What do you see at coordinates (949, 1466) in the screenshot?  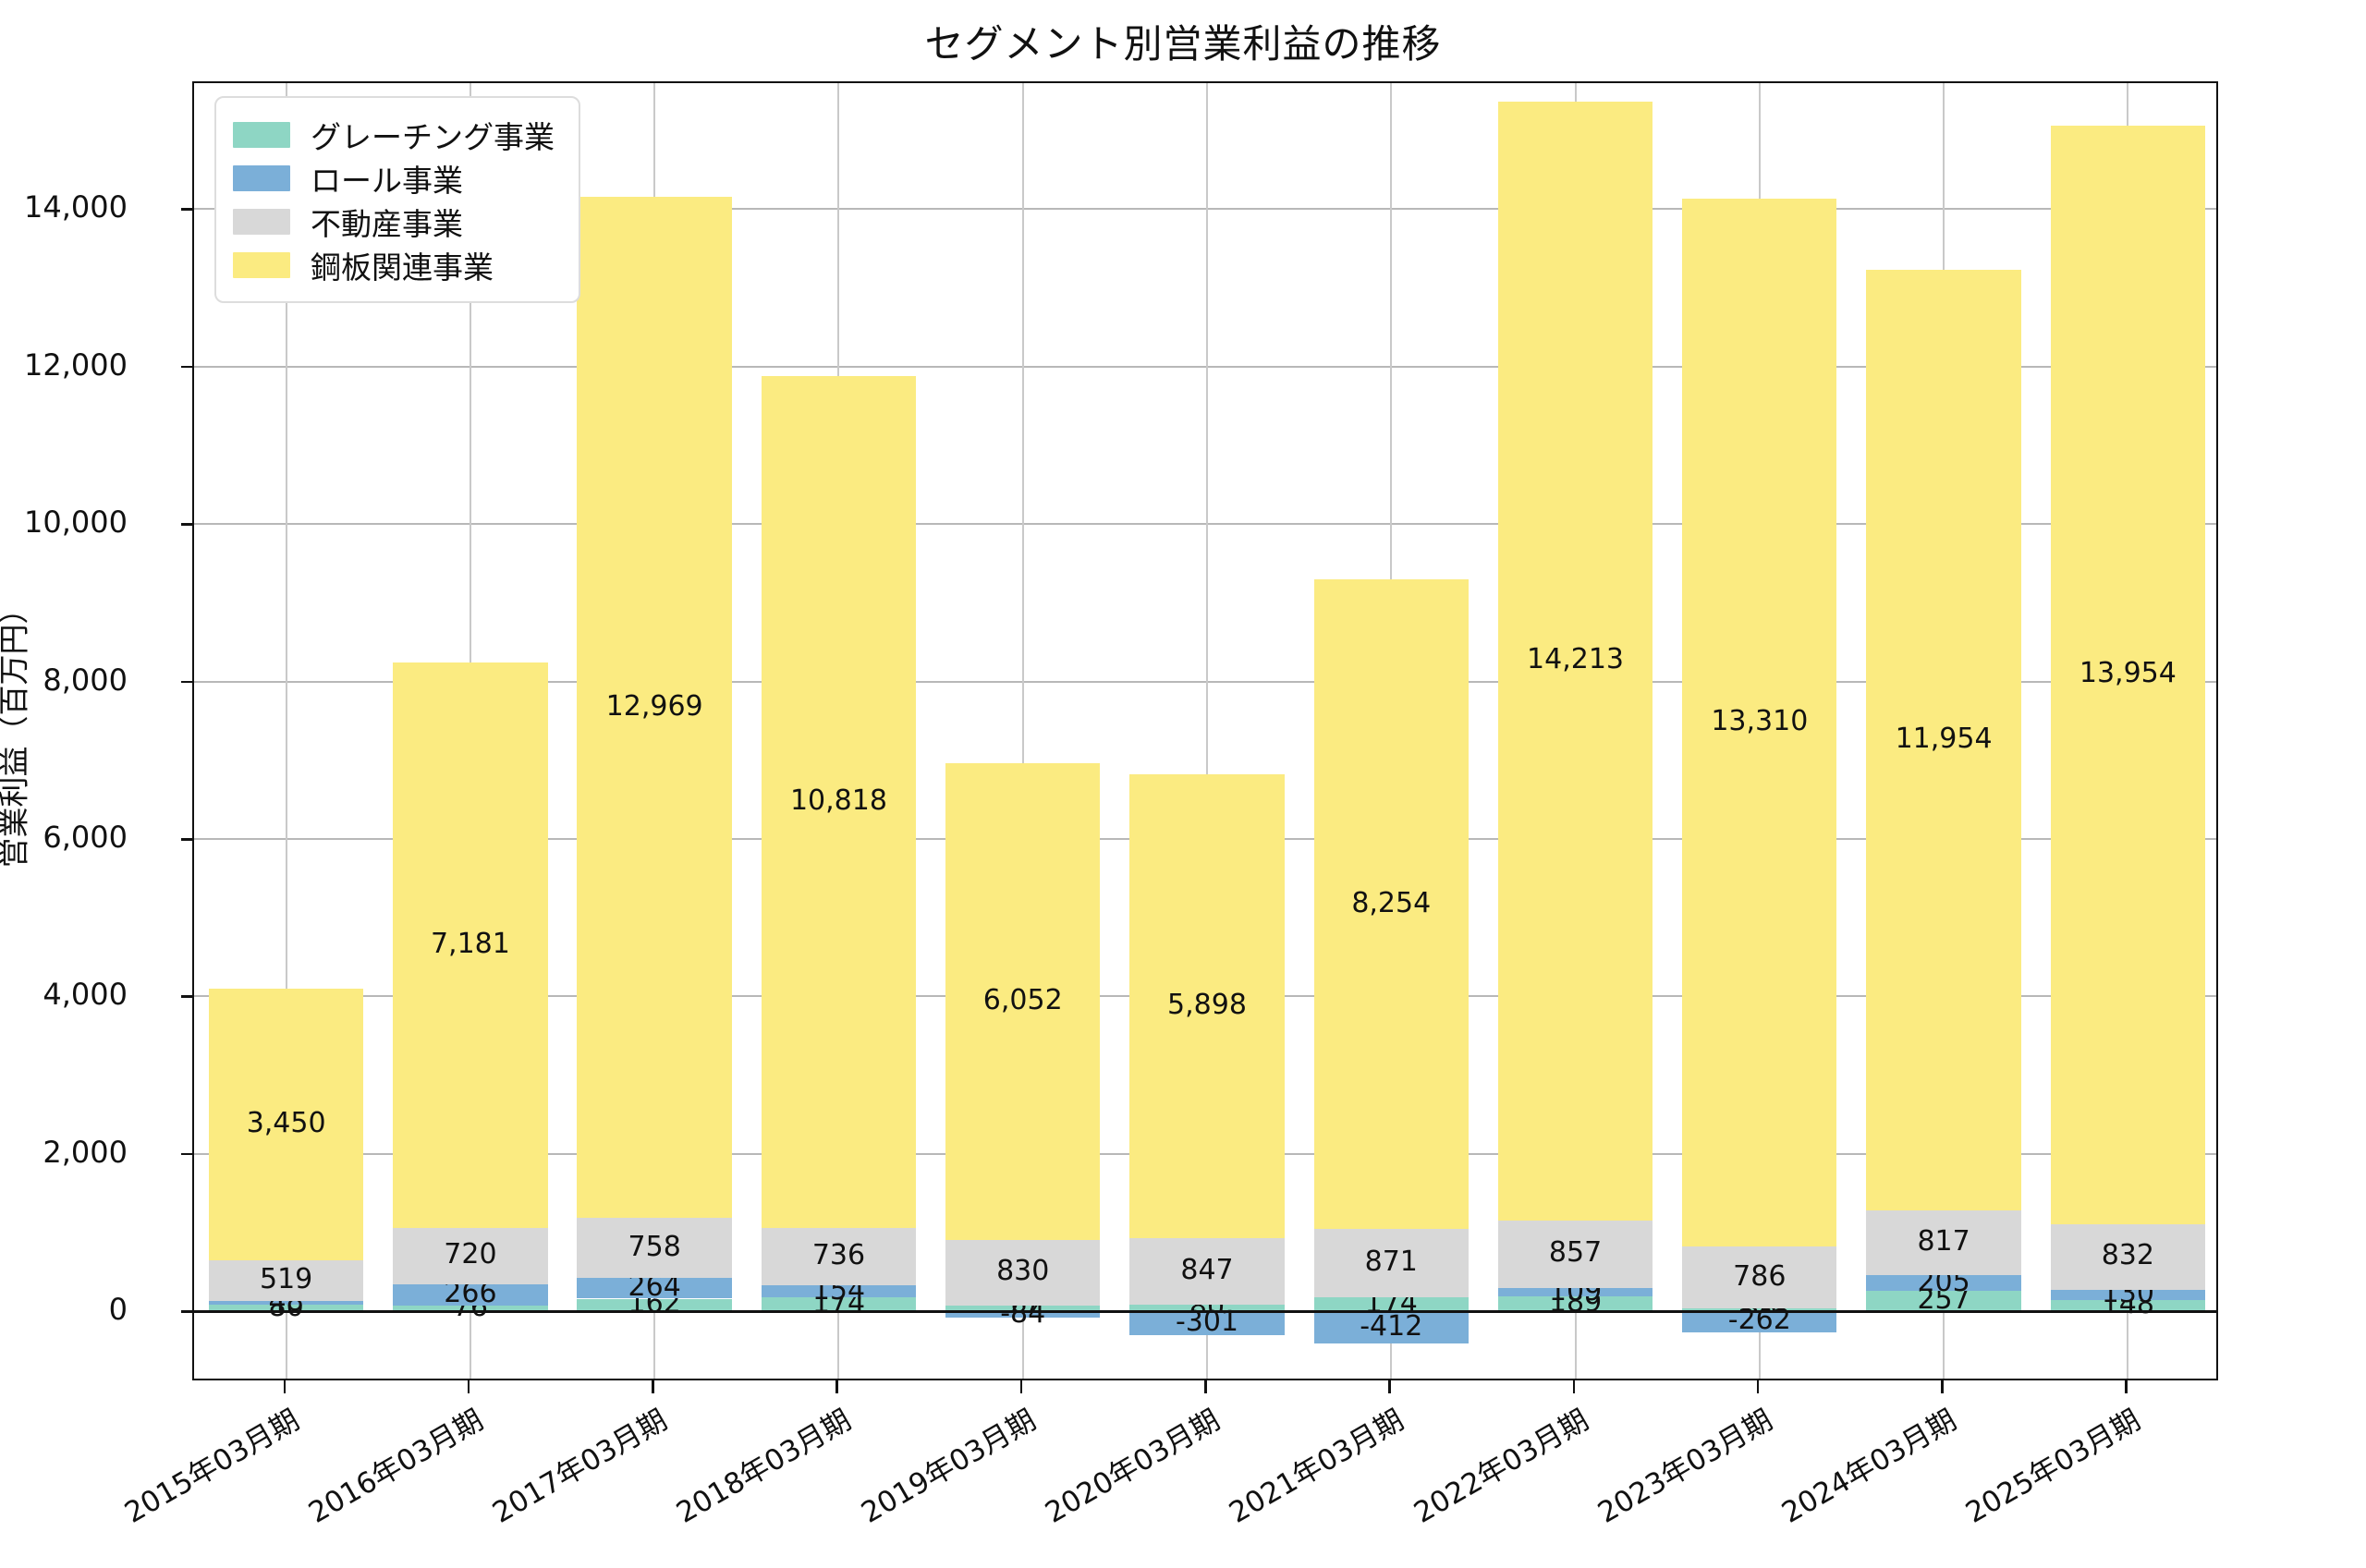 I see `x-axis-tick-label: 2019年03月期` at bounding box center [949, 1466].